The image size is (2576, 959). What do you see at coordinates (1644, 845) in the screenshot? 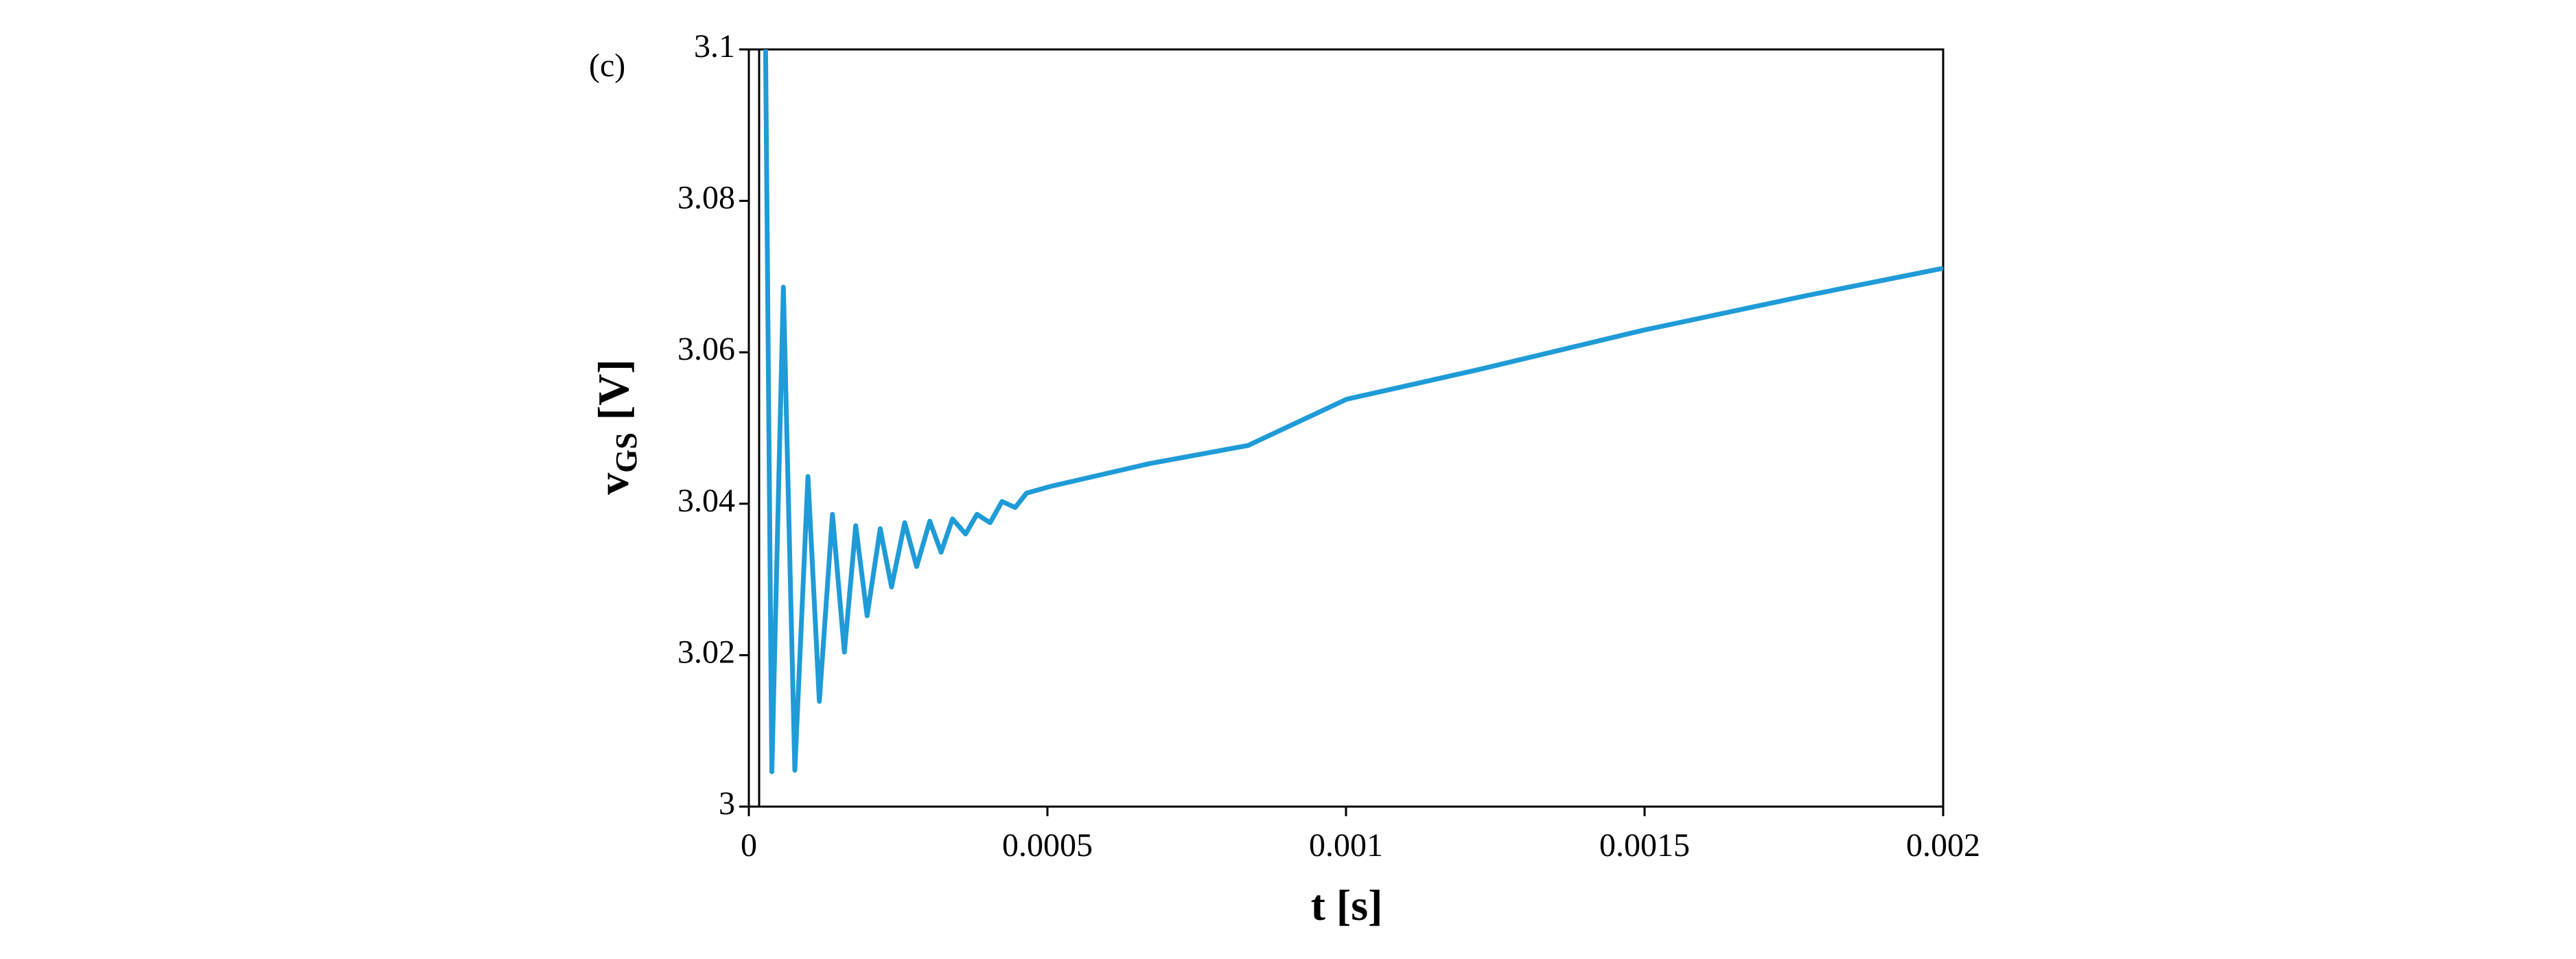
I see `x-tick-label: 0.0015` at bounding box center [1644, 845].